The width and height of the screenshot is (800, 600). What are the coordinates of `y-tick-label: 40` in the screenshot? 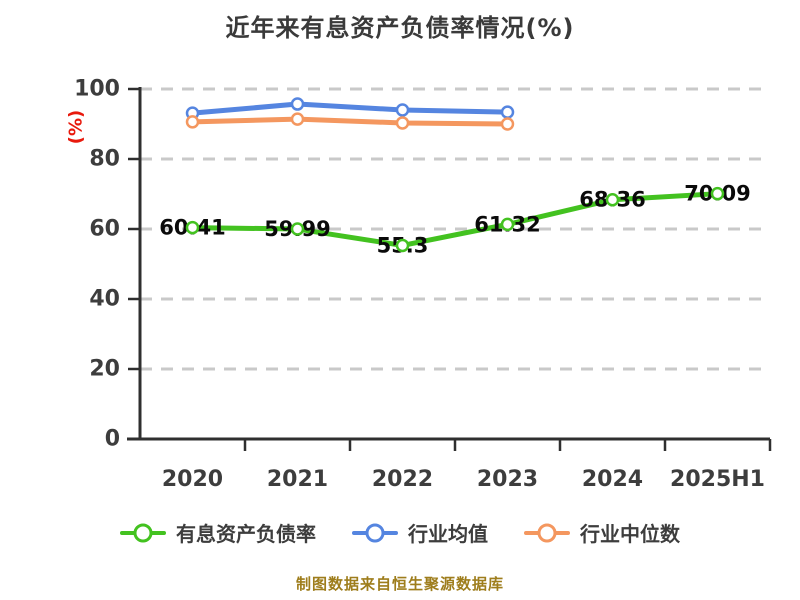 It's located at (104, 299).